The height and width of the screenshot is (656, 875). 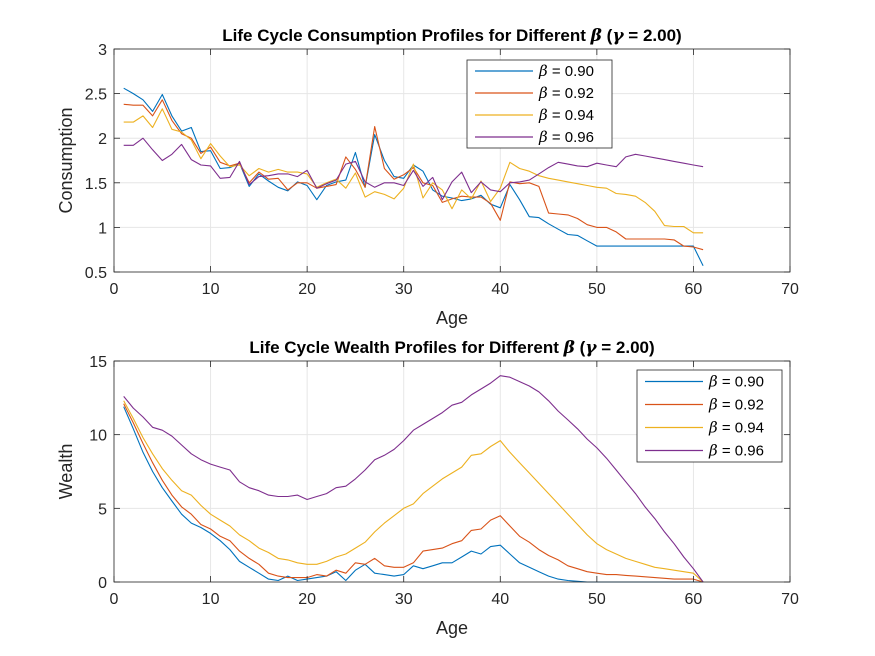 I want to click on y-tick-label: 3, so click(x=102, y=50).